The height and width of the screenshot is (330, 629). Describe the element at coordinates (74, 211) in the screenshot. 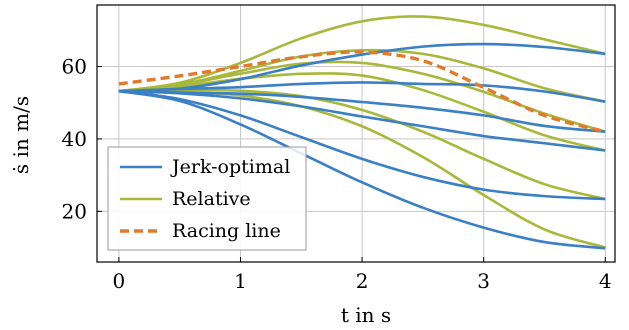

I see `y-tick-label: 20` at that location.